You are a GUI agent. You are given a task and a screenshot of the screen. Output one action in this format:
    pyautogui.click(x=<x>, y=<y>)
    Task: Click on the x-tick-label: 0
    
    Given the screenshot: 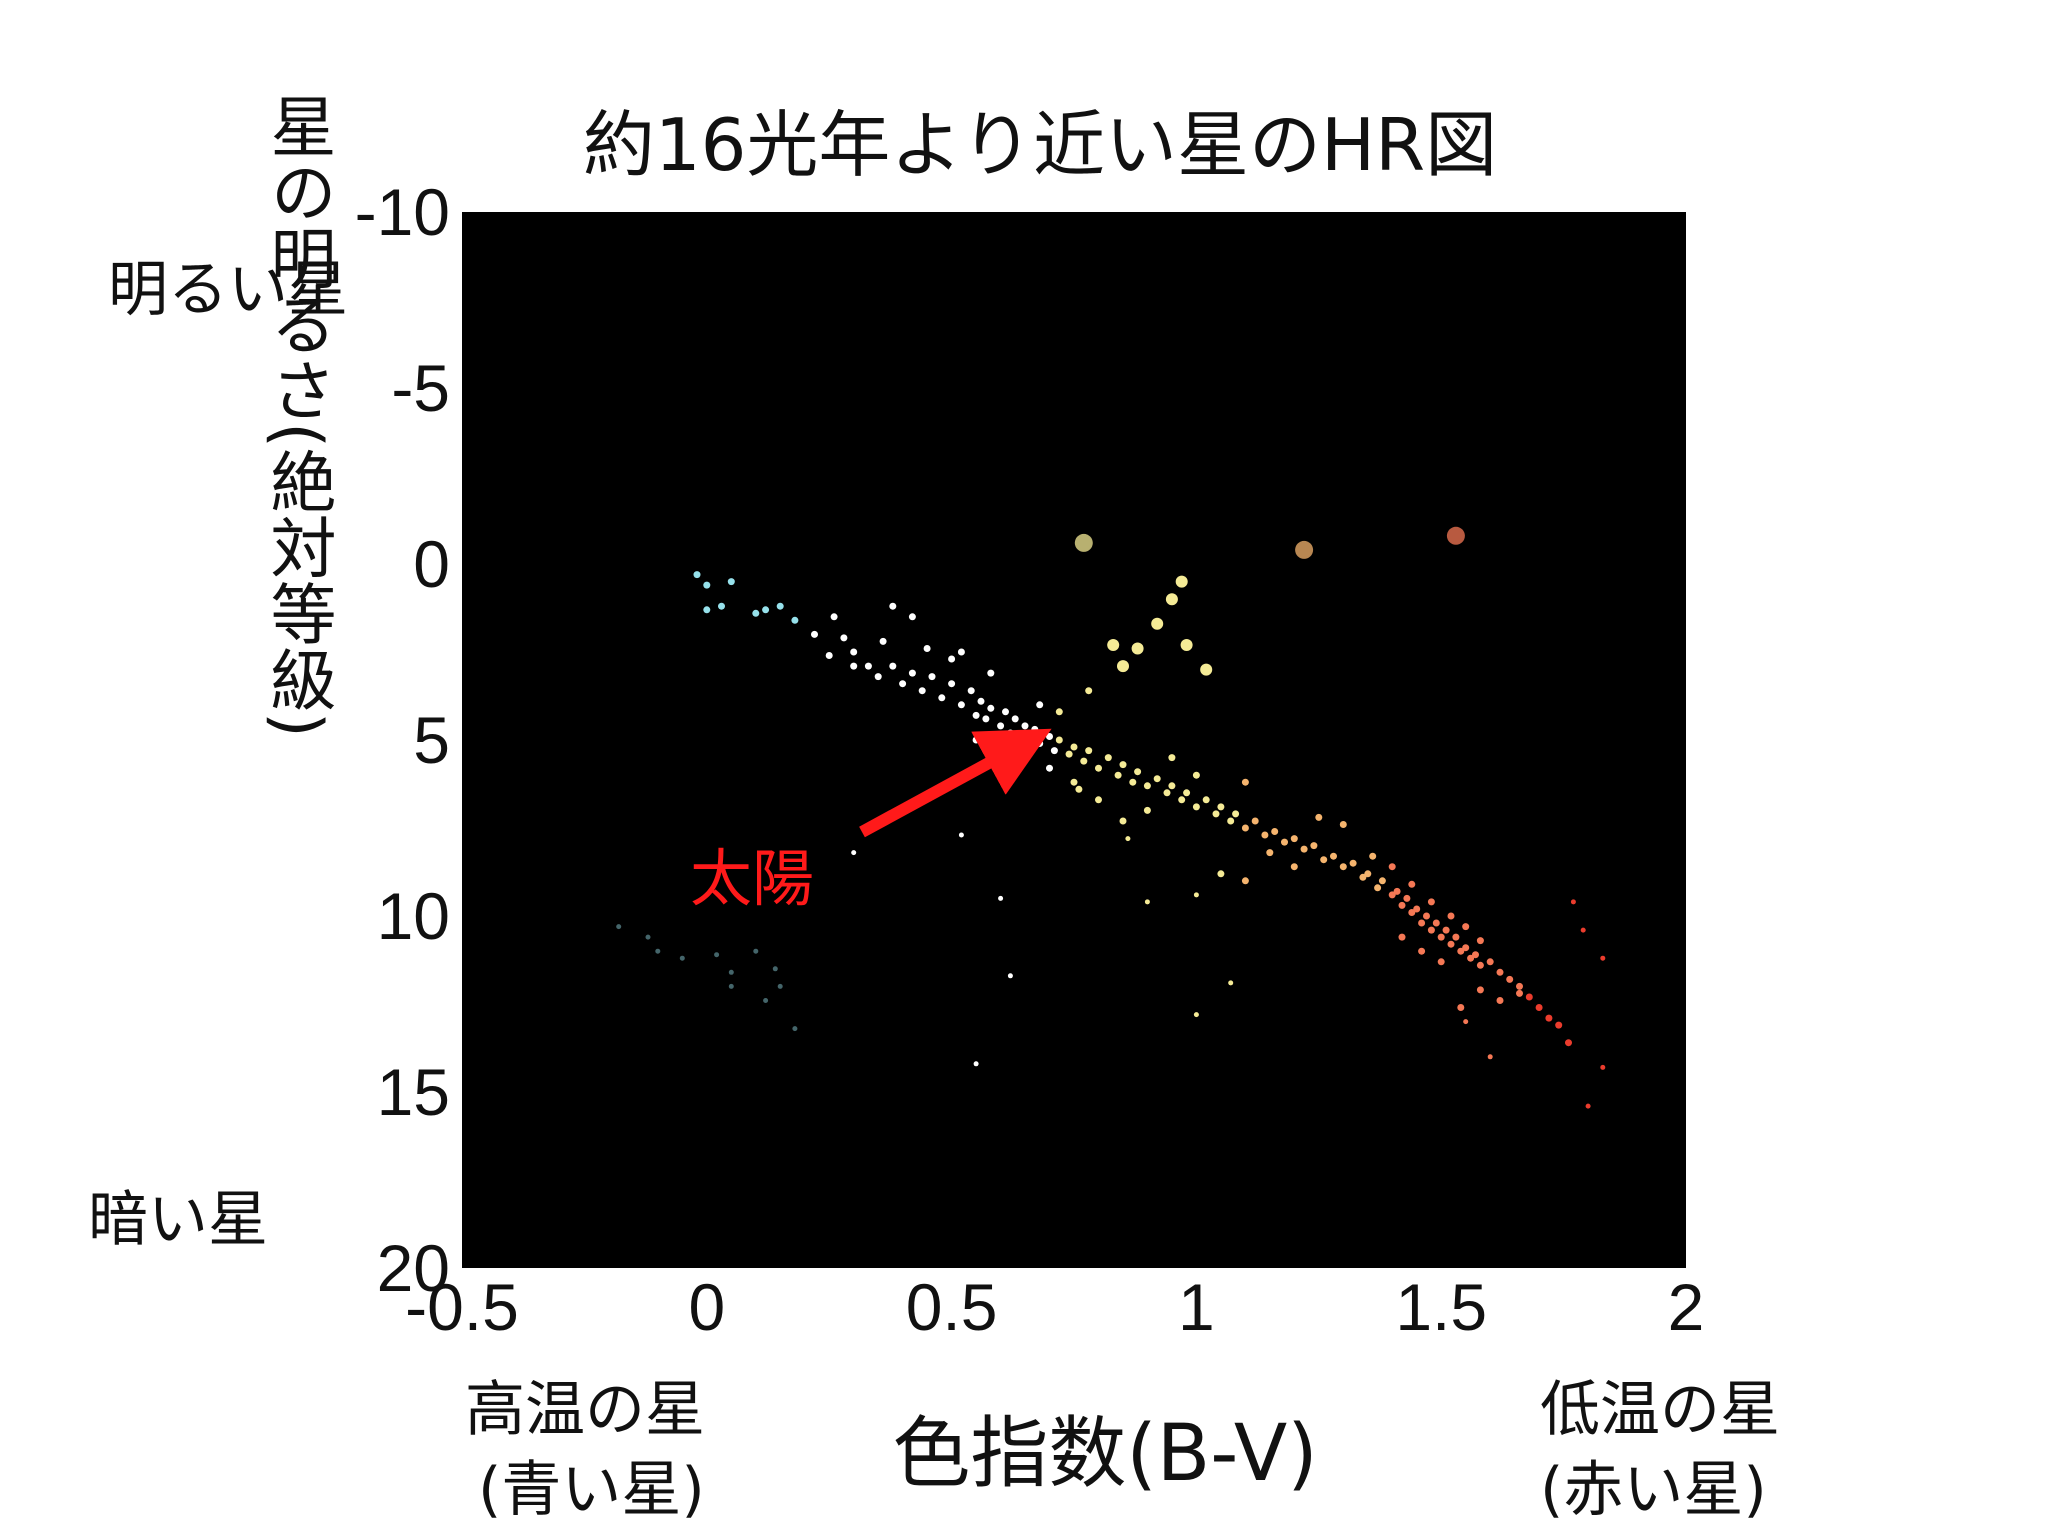 What is the action you would take?
    pyautogui.click(x=706, y=1307)
    